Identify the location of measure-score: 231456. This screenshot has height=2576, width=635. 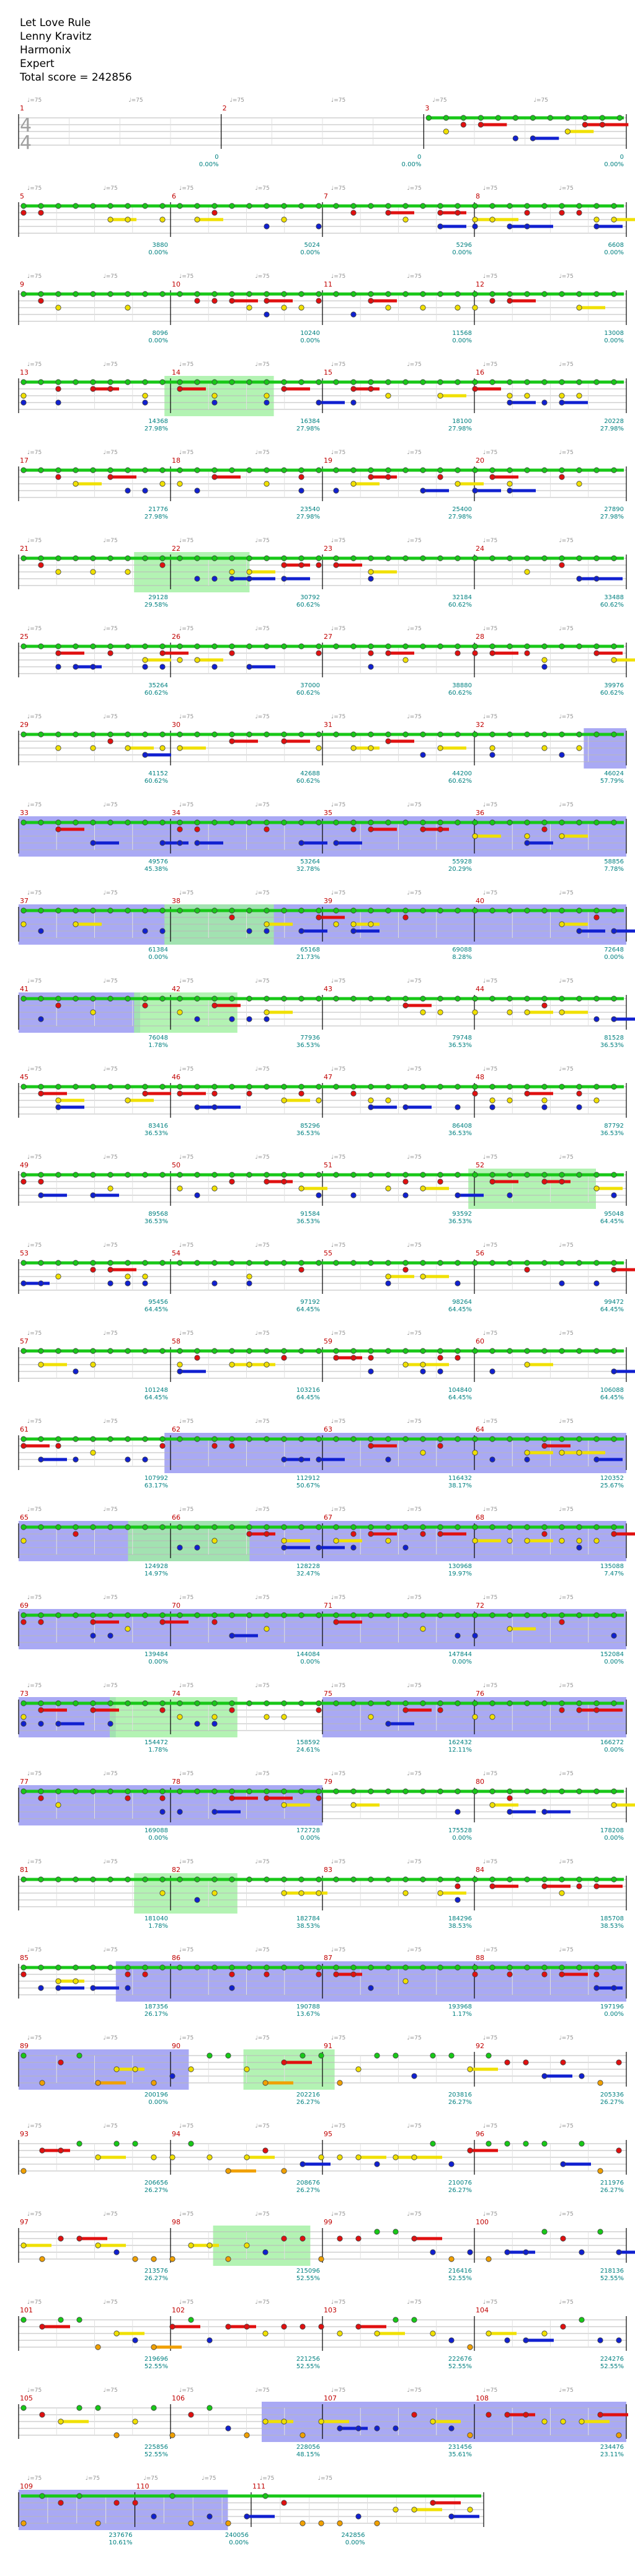
(460, 2447).